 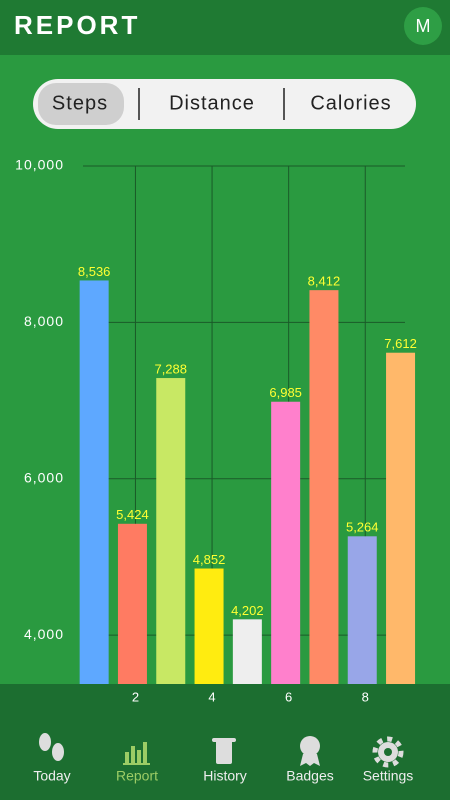 What do you see at coordinates (310, 751) in the screenshot?
I see `badges-icon` at bounding box center [310, 751].